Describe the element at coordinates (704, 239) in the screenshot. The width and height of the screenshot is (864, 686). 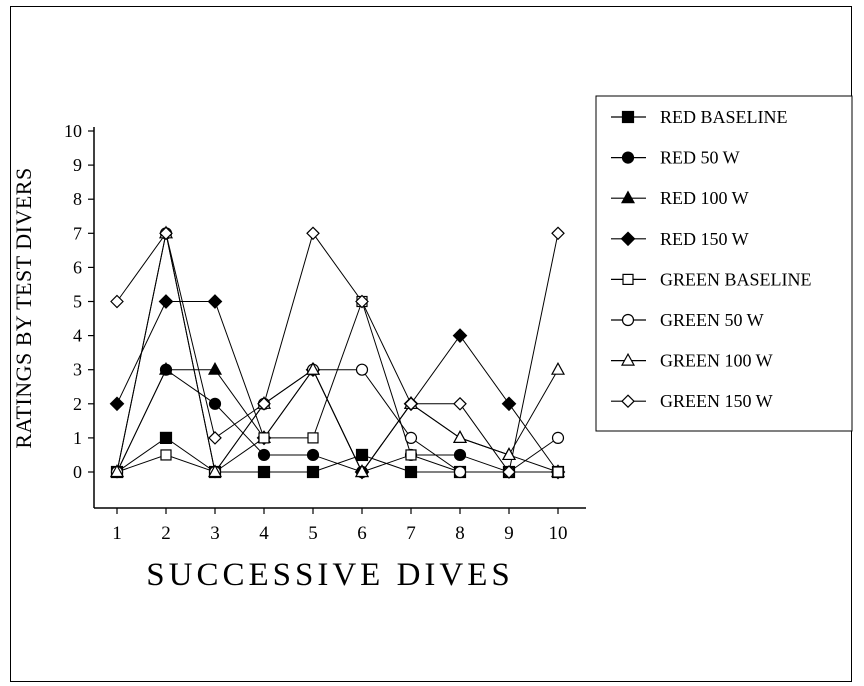
I see `legend-label: RED 150 W` at that location.